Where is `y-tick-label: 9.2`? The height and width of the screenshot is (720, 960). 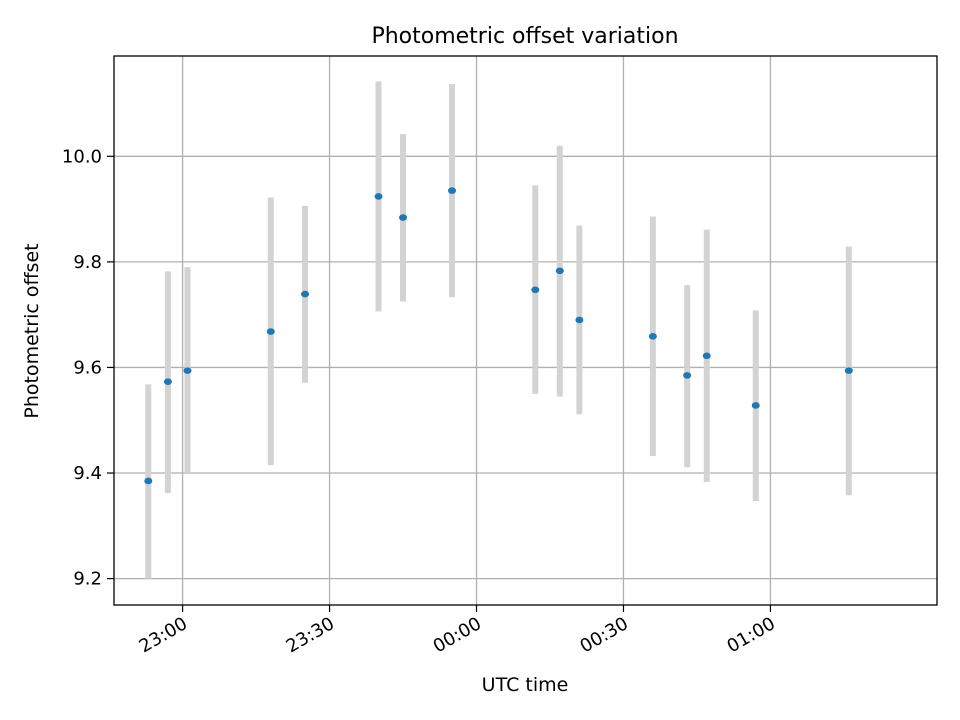
y-tick-label: 9.2 is located at coordinates (87, 579).